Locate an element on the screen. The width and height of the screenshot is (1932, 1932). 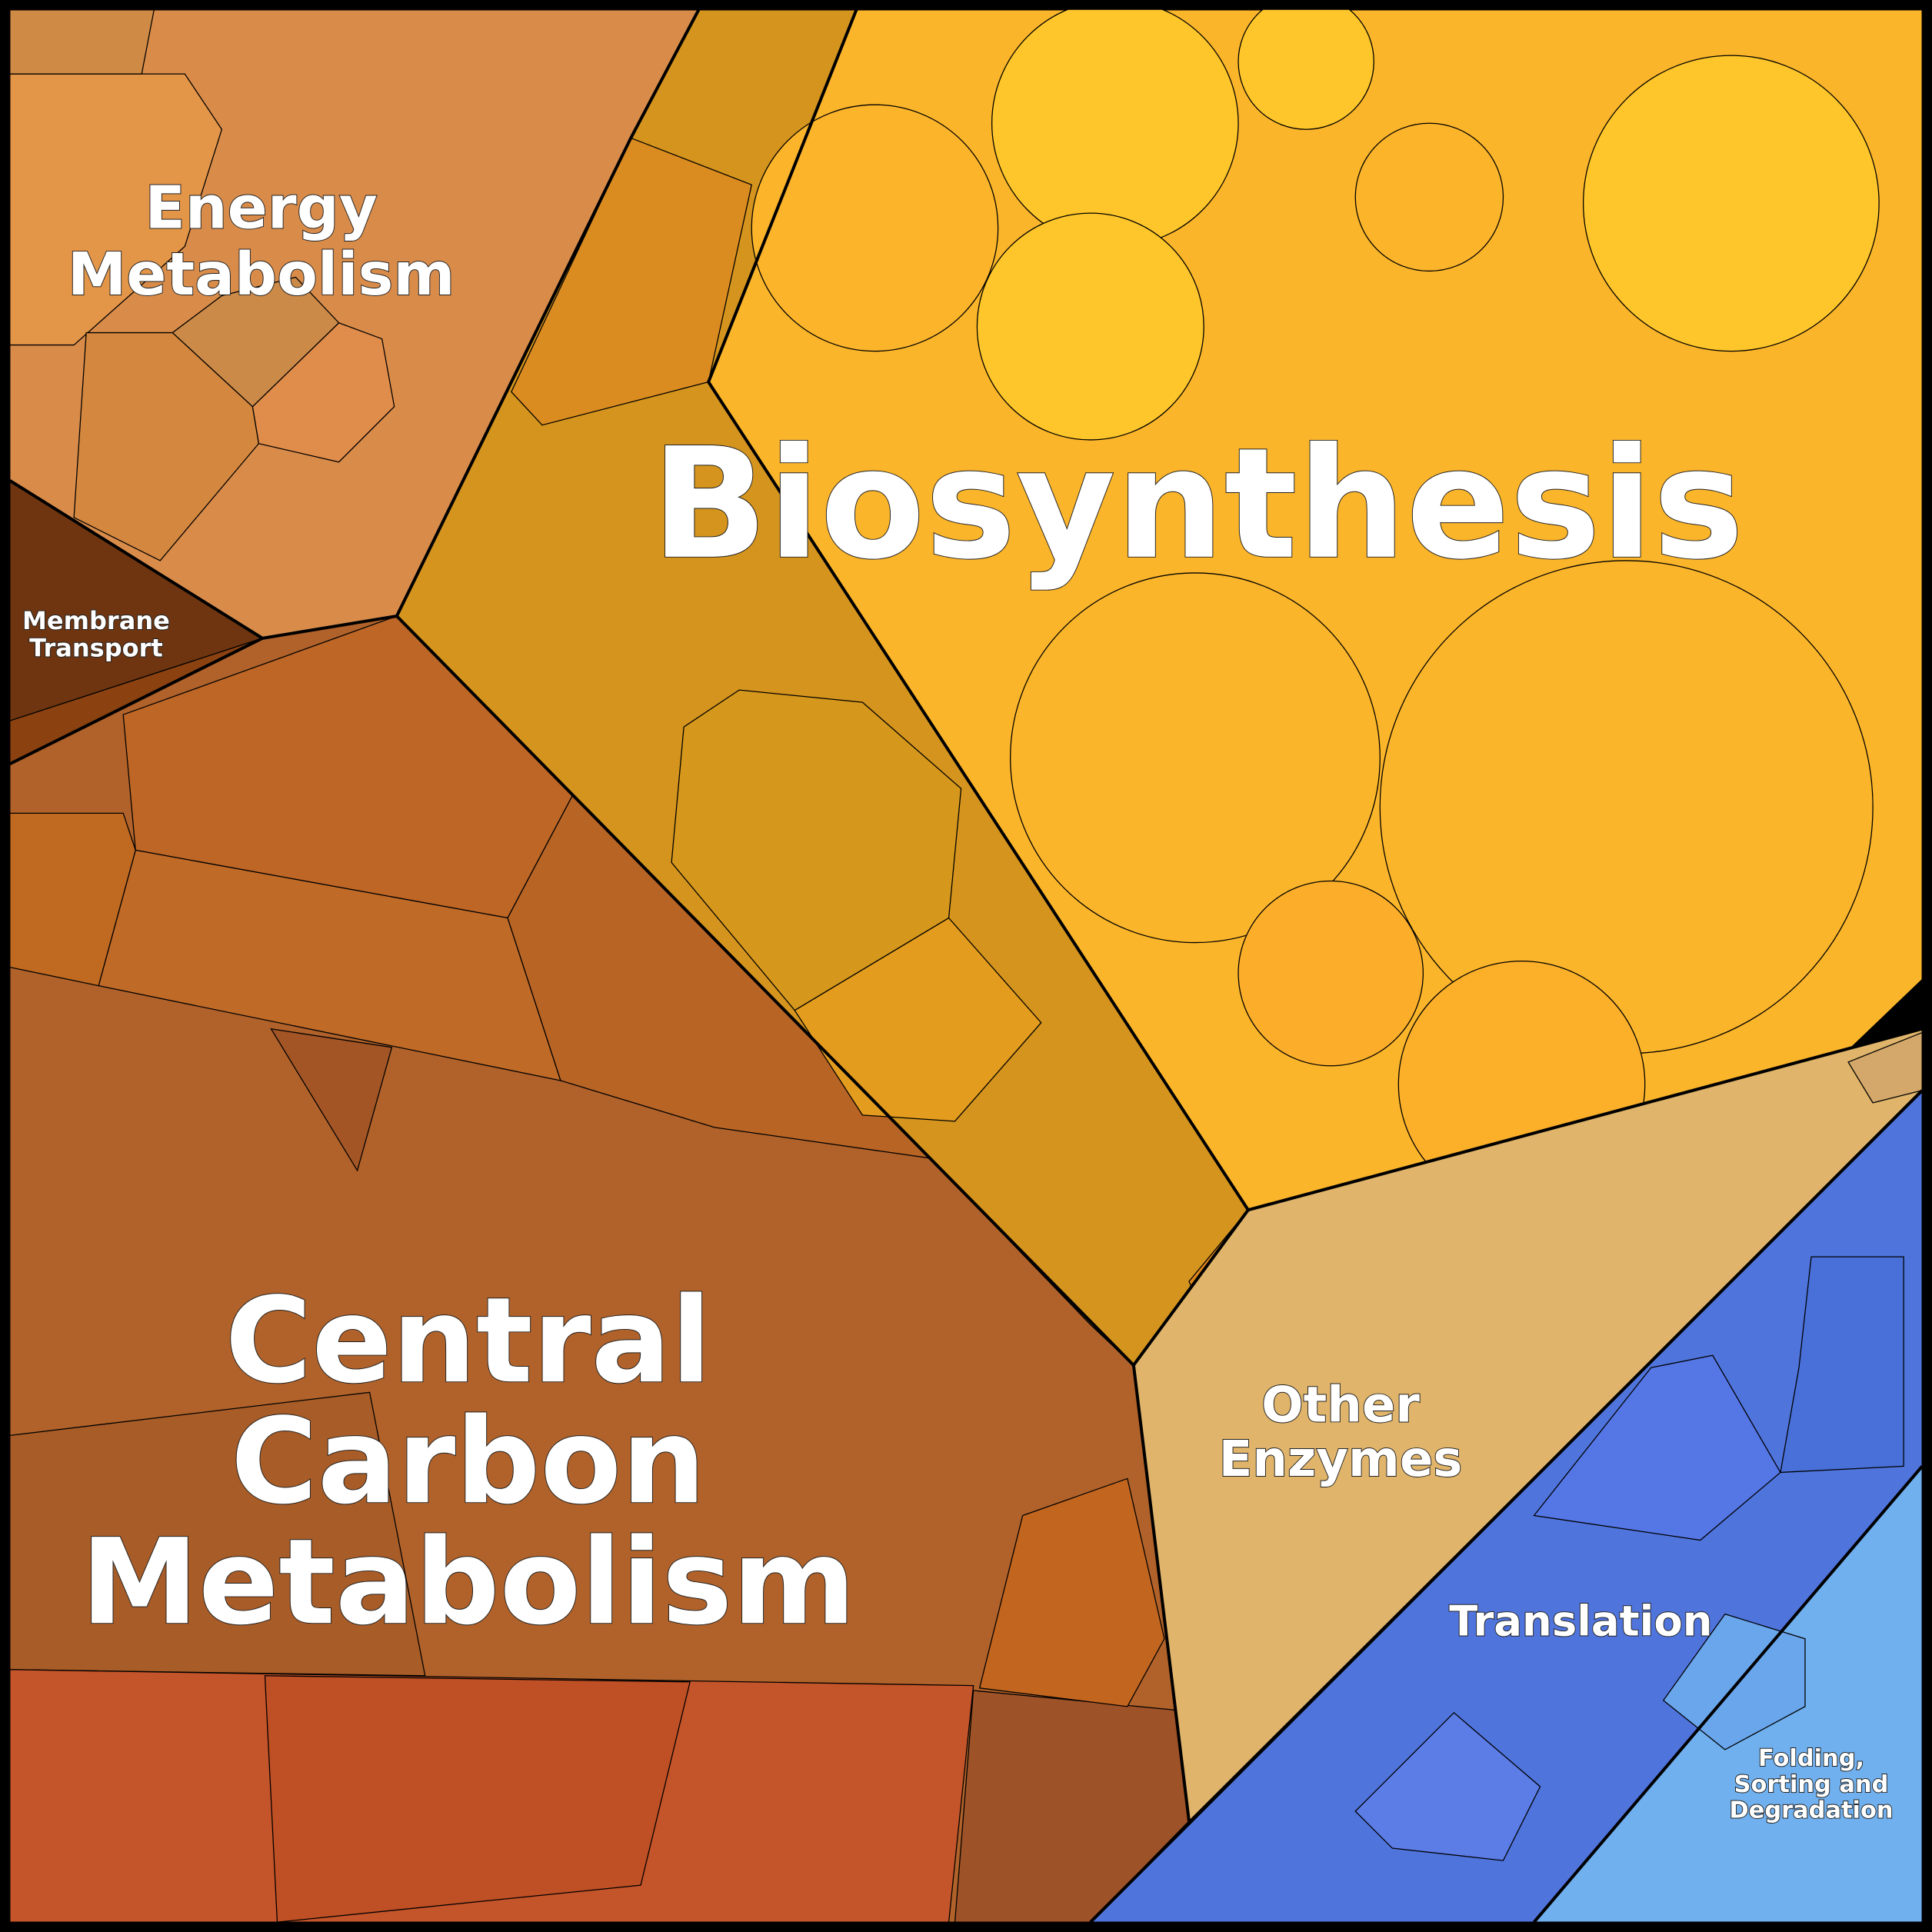
region-label: Carbon is located at coordinates (468, 1462).